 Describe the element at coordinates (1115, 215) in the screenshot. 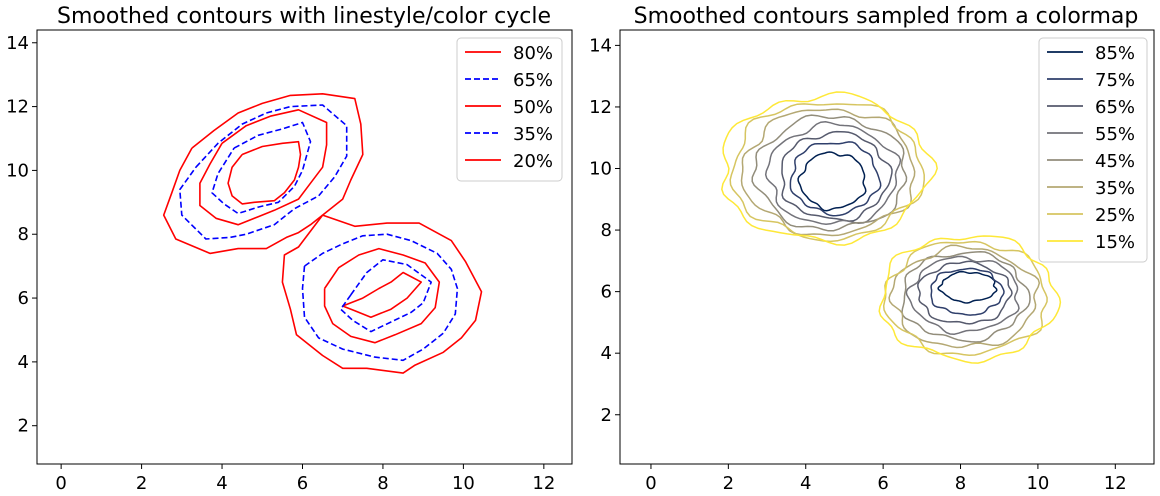

I see `legend-label: 25%` at that location.